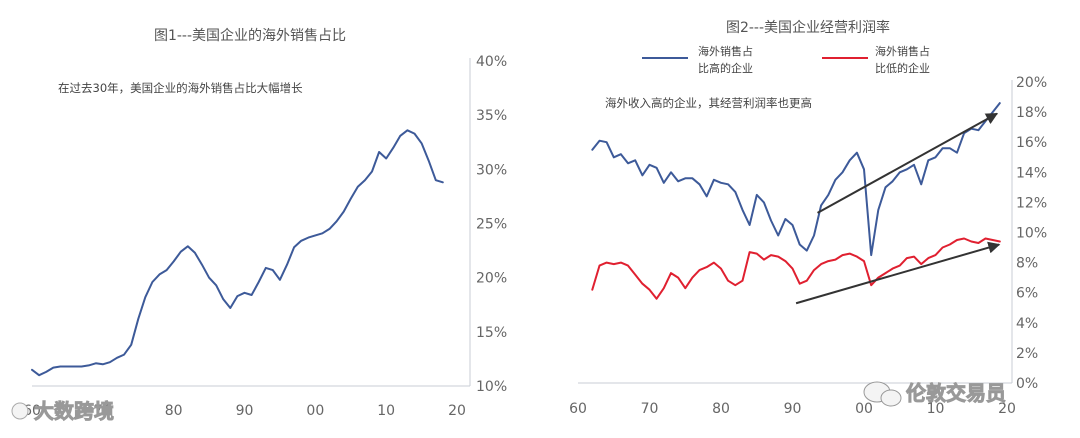 This screenshot has width=1080, height=438. I want to click on chart-2-x-tick-label: 10, so click(936, 409).